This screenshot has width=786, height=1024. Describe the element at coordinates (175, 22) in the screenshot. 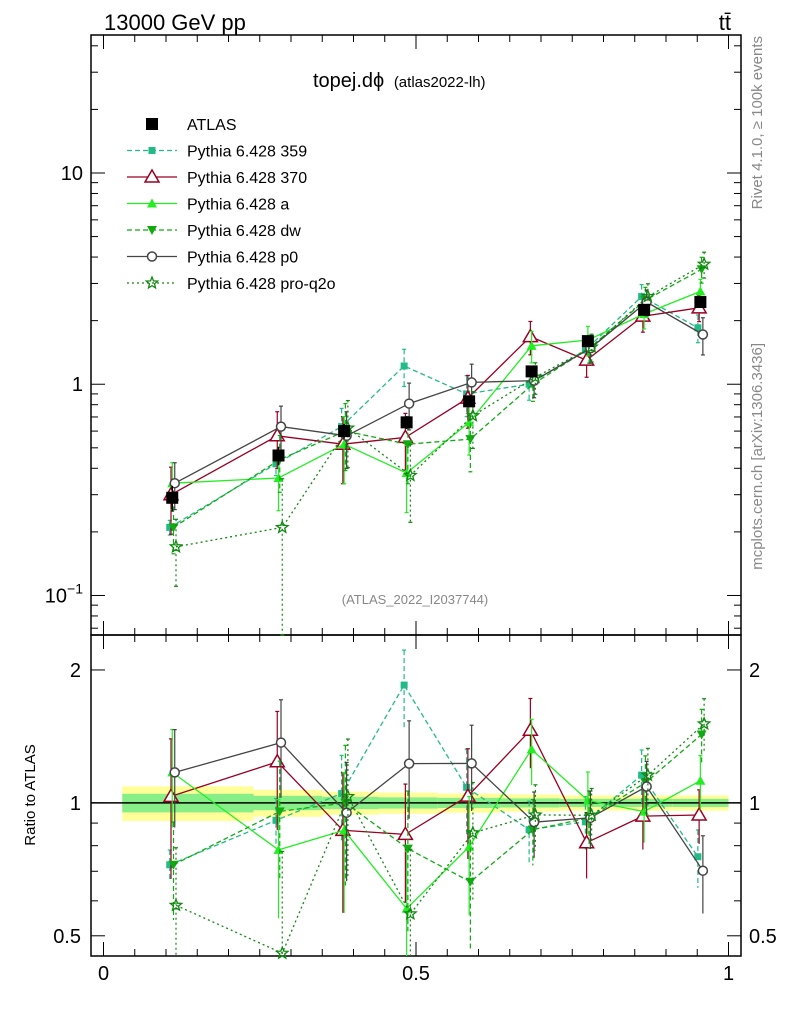

I see `energy-label: 13000 GeV pp` at that location.